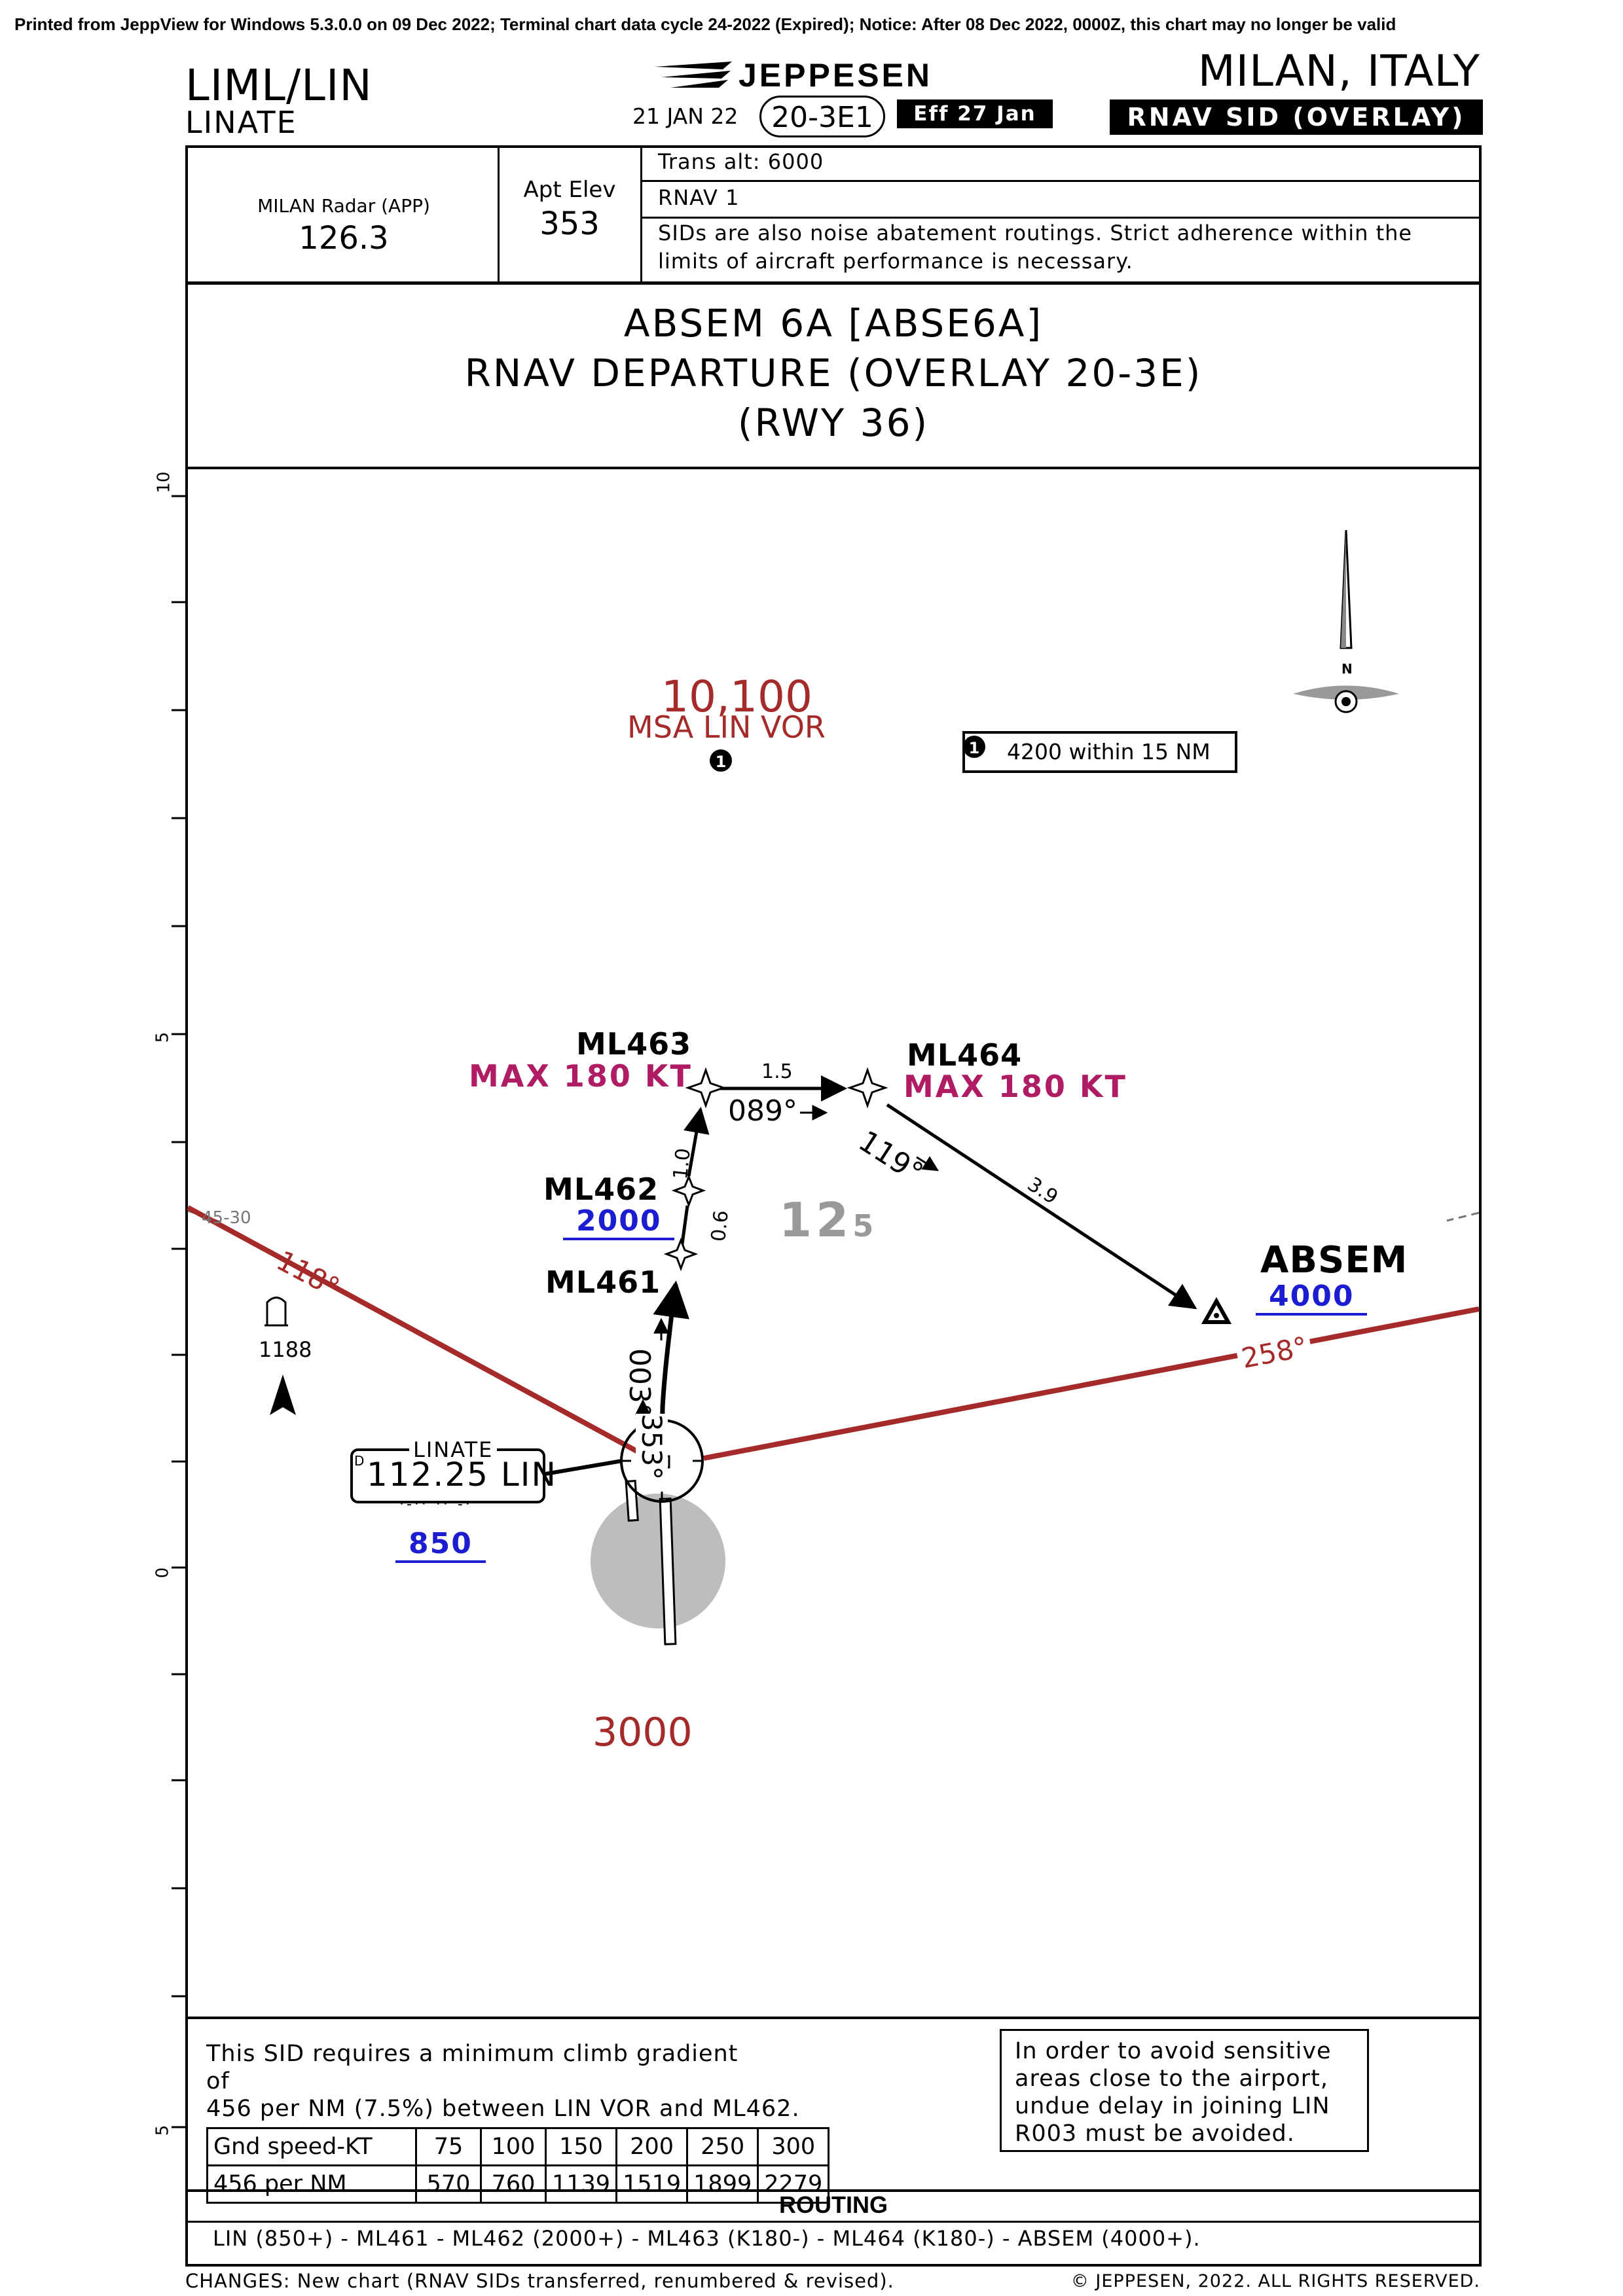 The image size is (1623, 2296). I want to click on course-353-label: 353°, so click(652, 1447).